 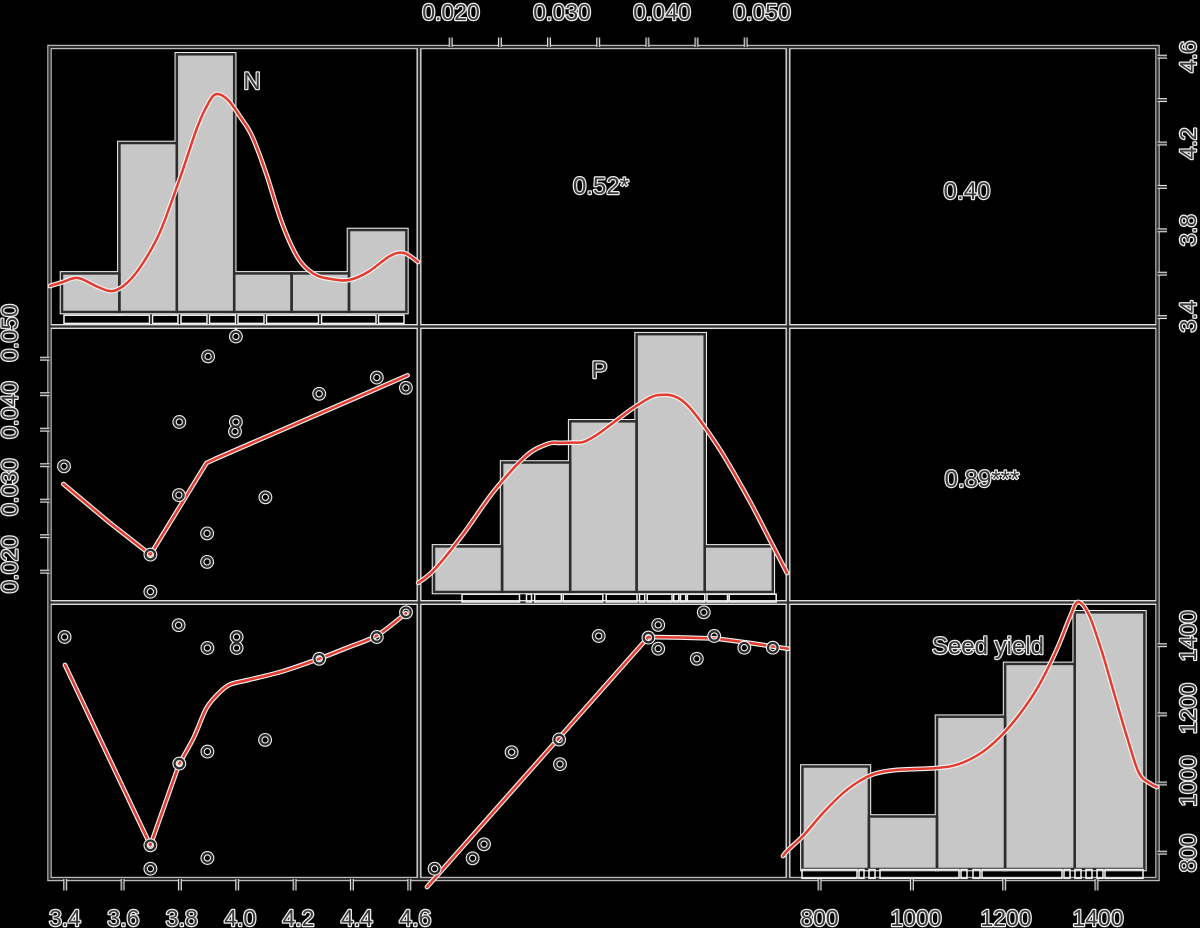 What do you see at coordinates (988, 646) in the screenshot?
I see `svg-text: Seed yield` at bounding box center [988, 646].